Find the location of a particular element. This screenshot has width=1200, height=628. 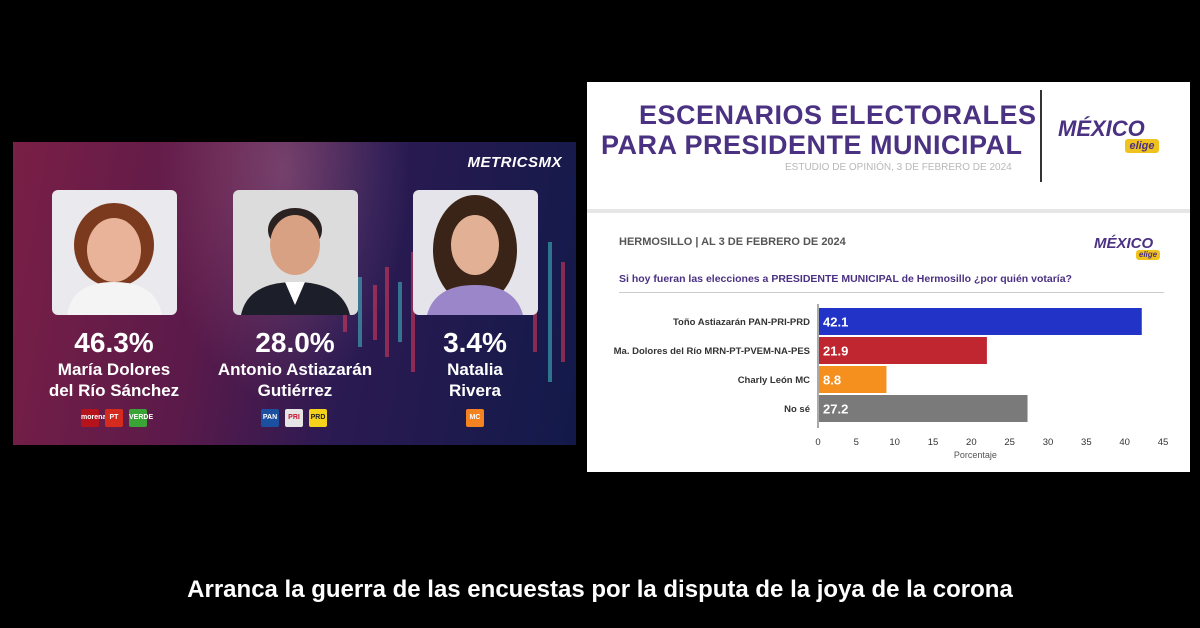

metricsmx-logo: METRICSMX is located at coordinates (514, 162).